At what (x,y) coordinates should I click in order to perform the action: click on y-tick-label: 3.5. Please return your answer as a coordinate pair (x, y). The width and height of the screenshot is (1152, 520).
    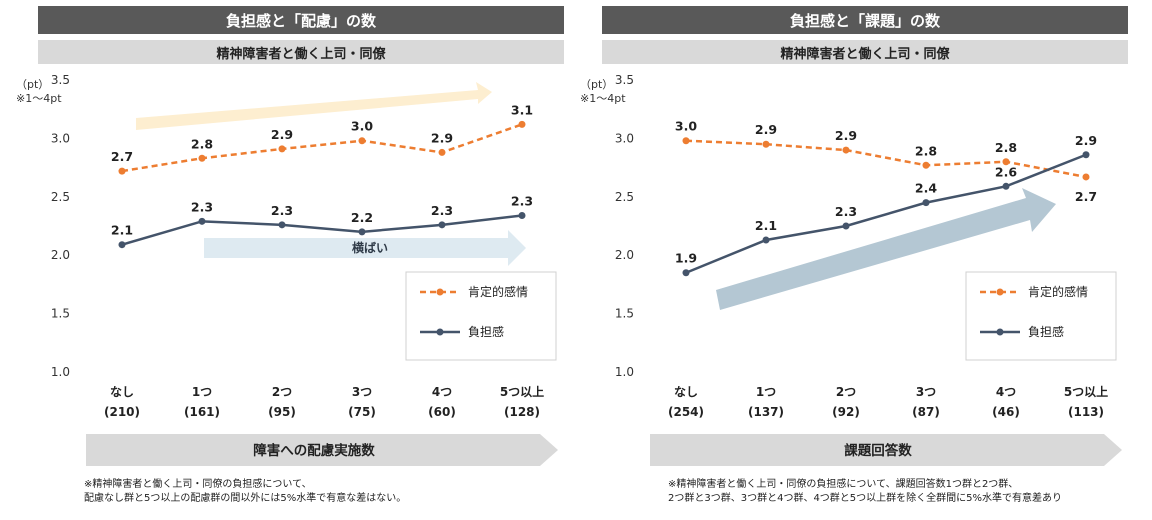
    Looking at the image, I should click on (60, 80).